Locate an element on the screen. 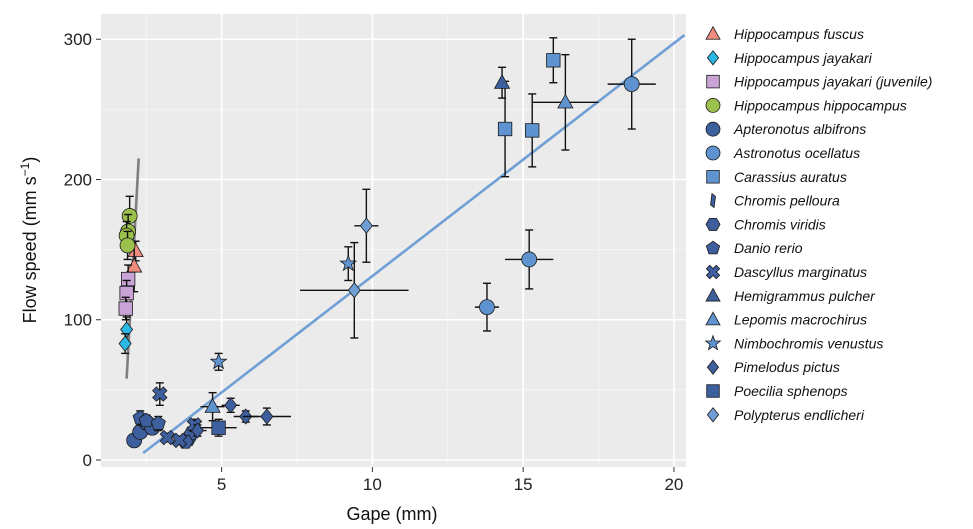 This screenshot has width=973, height=529. x-tick-label: 10 is located at coordinates (372, 484).